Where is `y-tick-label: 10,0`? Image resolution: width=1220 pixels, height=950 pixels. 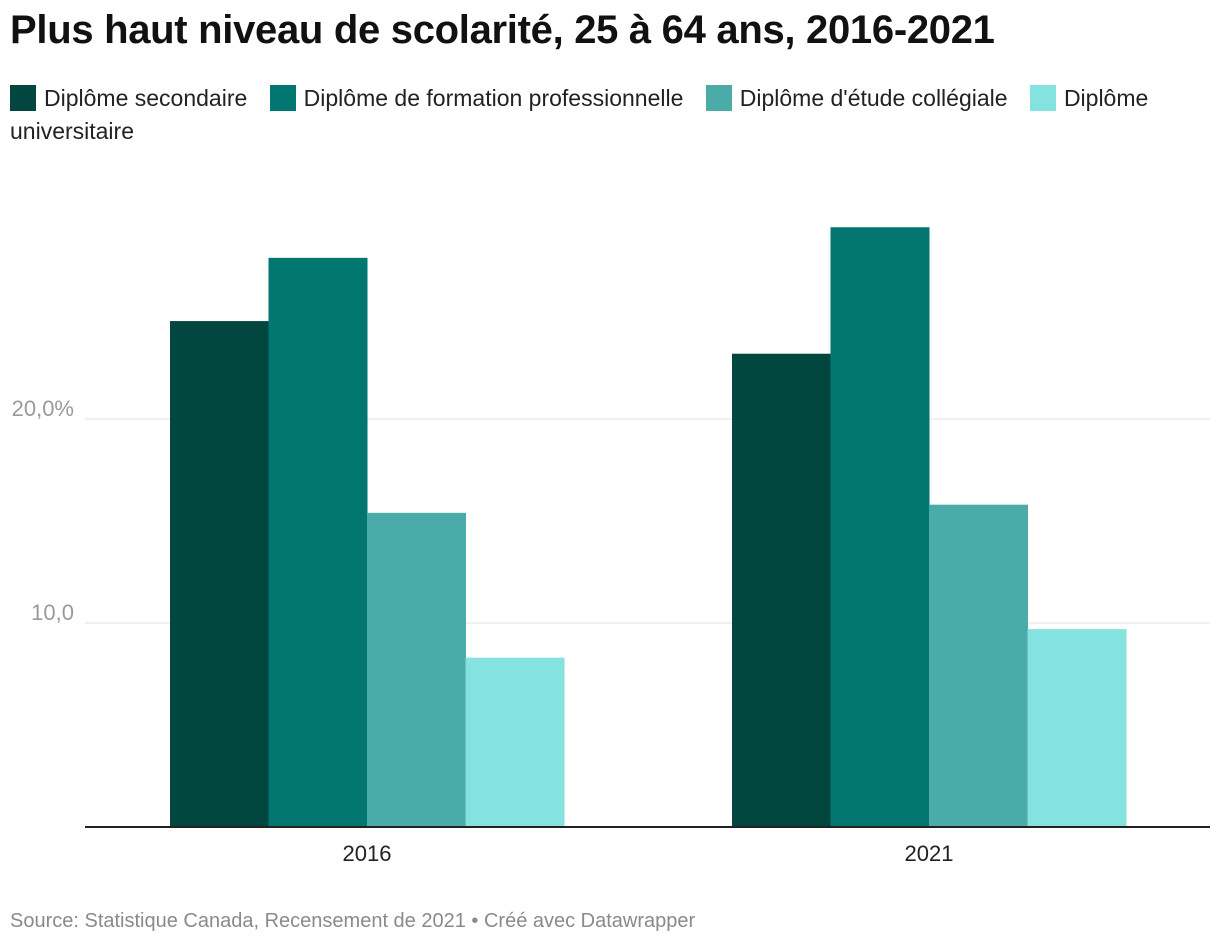
y-tick-label: 10,0 is located at coordinates (52, 612).